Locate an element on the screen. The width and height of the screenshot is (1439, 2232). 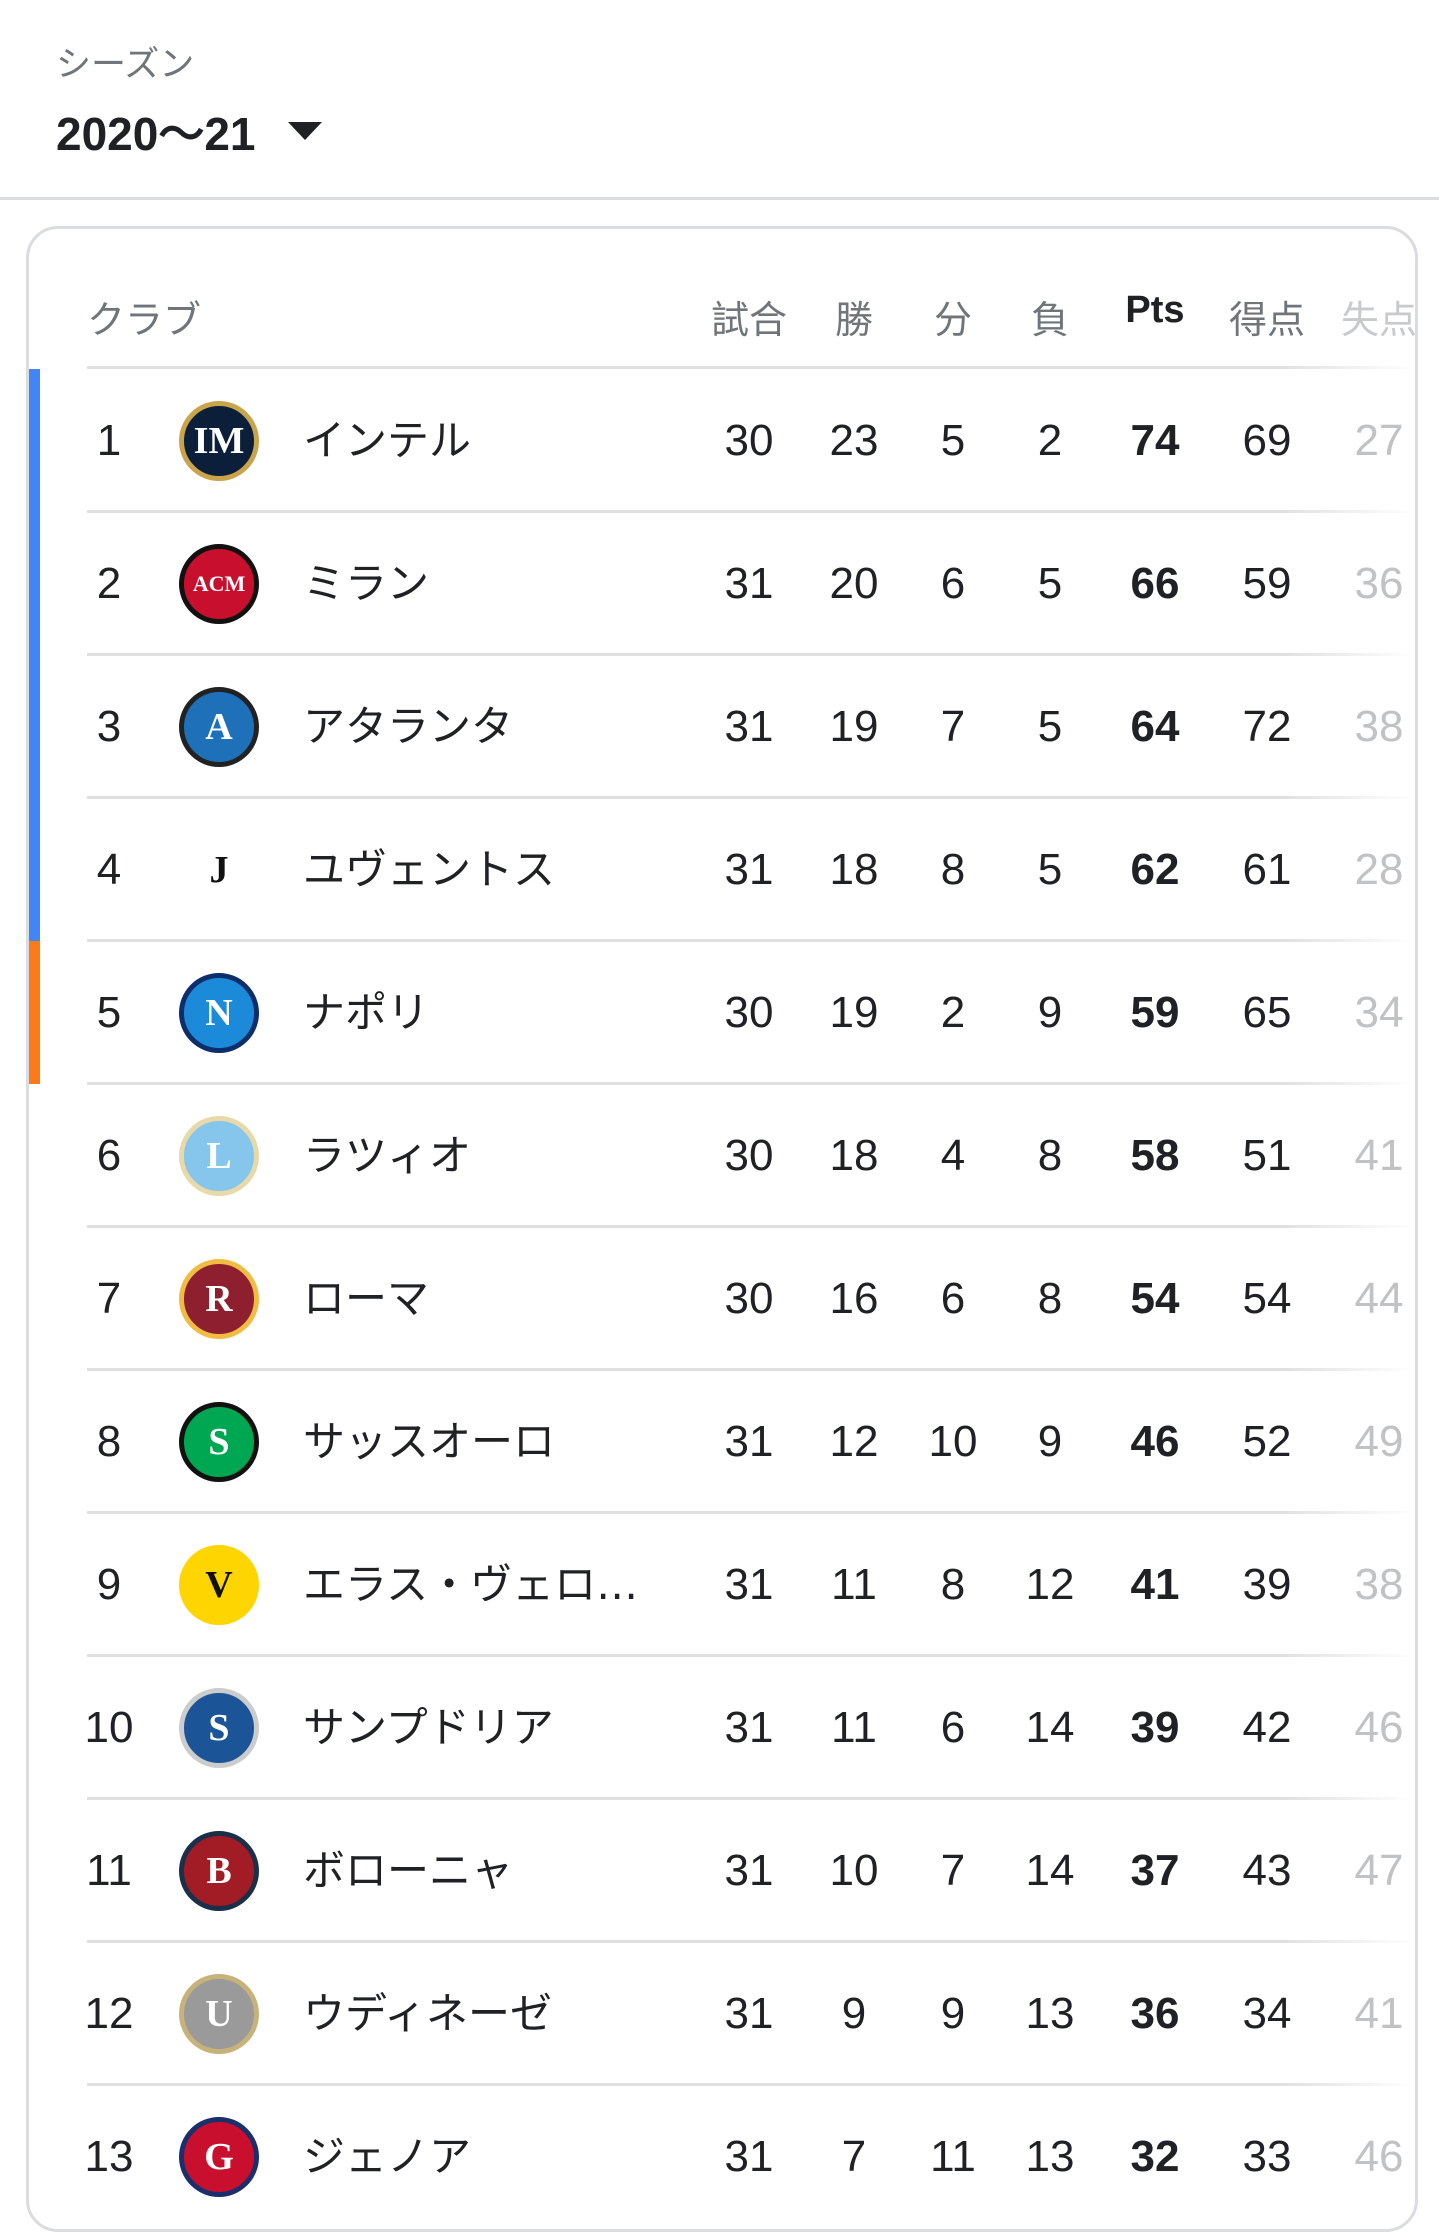
header-points: Pts is located at coordinates (1155, 310).